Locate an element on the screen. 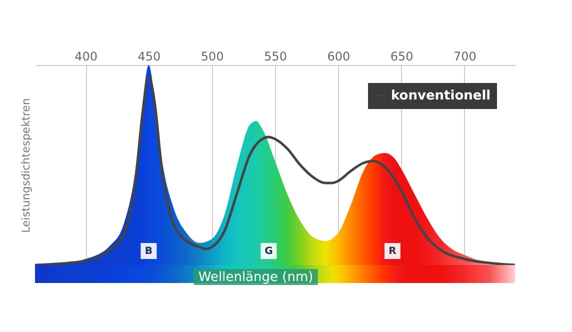 This screenshot has width=572, height=332. y-axis-title: Leistungsdichtespektren is located at coordinates (26, 165).